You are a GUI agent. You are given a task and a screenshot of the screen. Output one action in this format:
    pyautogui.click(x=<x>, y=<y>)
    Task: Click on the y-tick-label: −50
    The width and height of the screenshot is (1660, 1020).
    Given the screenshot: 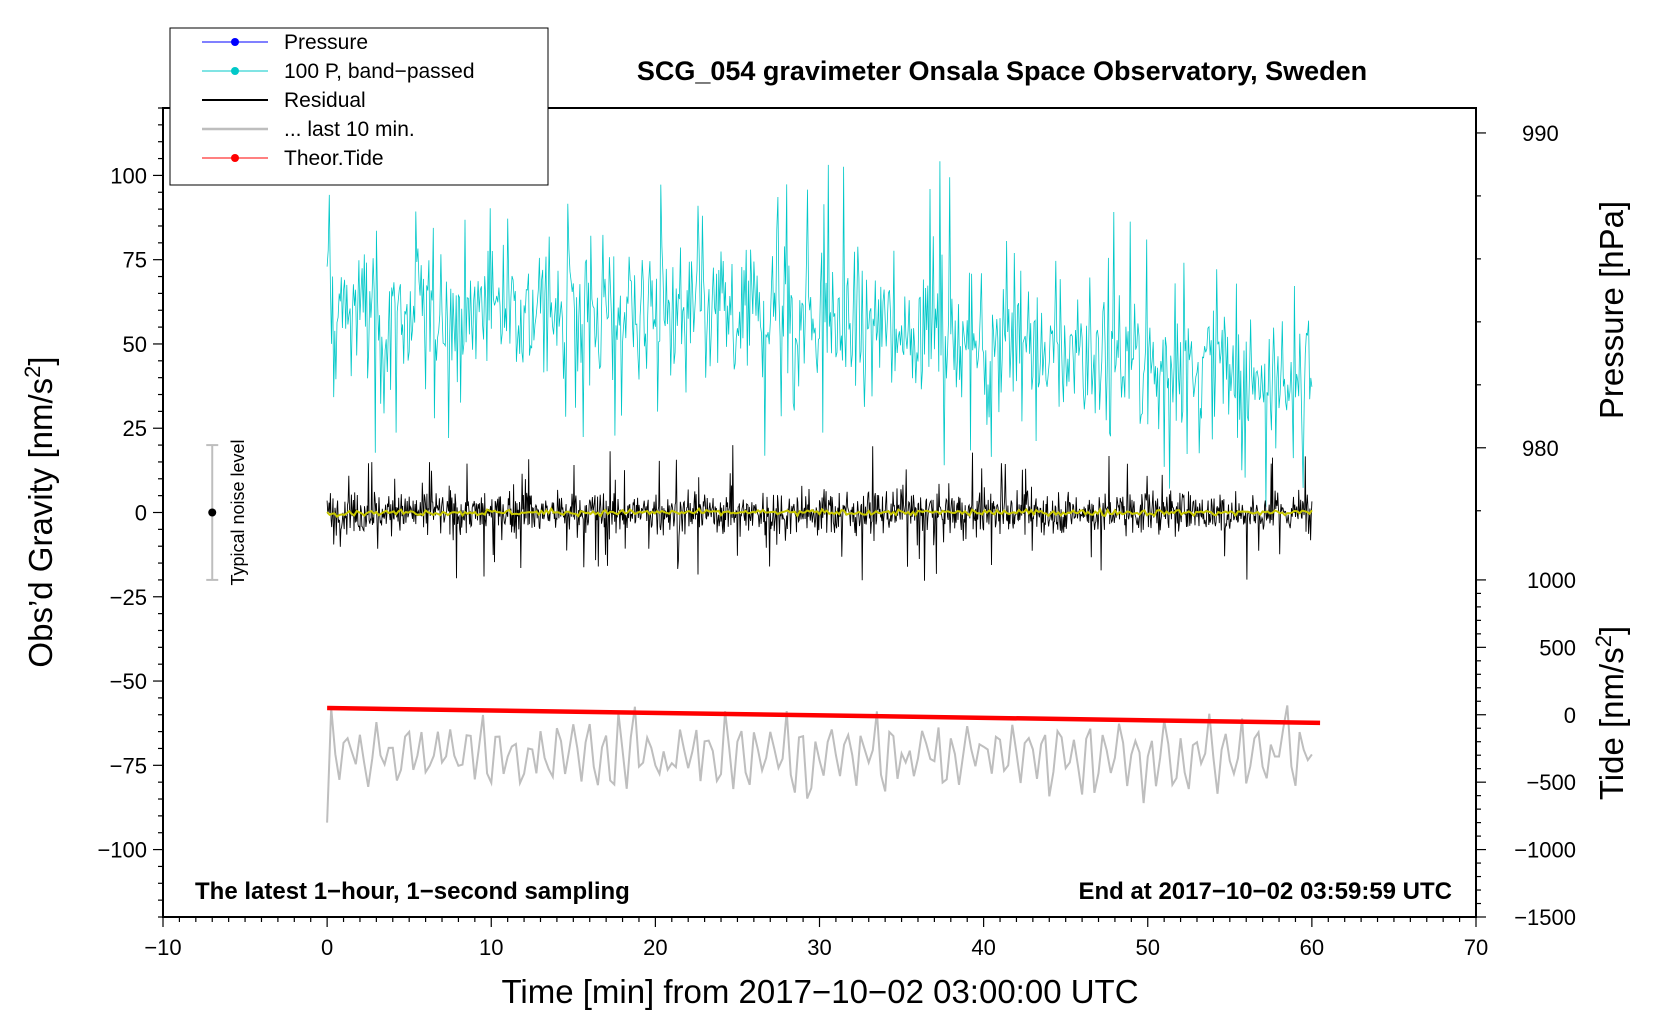 What is the action you would take?
    pyautogui.click(x=128, y=681)
    